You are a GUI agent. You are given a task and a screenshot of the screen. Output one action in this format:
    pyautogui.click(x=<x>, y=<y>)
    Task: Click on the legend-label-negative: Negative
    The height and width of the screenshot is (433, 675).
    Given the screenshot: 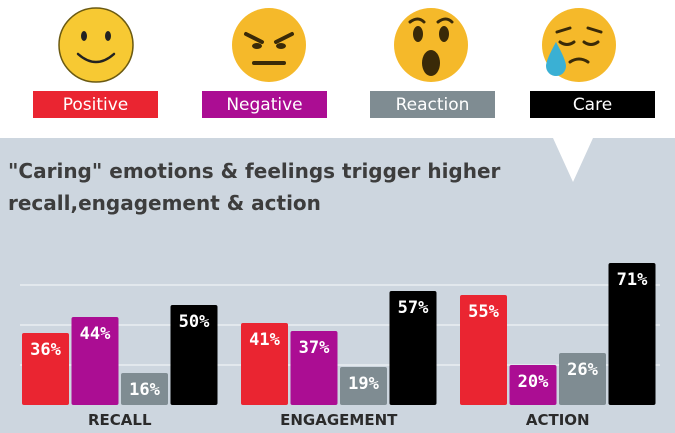 What is the action you would take?
    pyautogui.click(x=264, y=105)
    